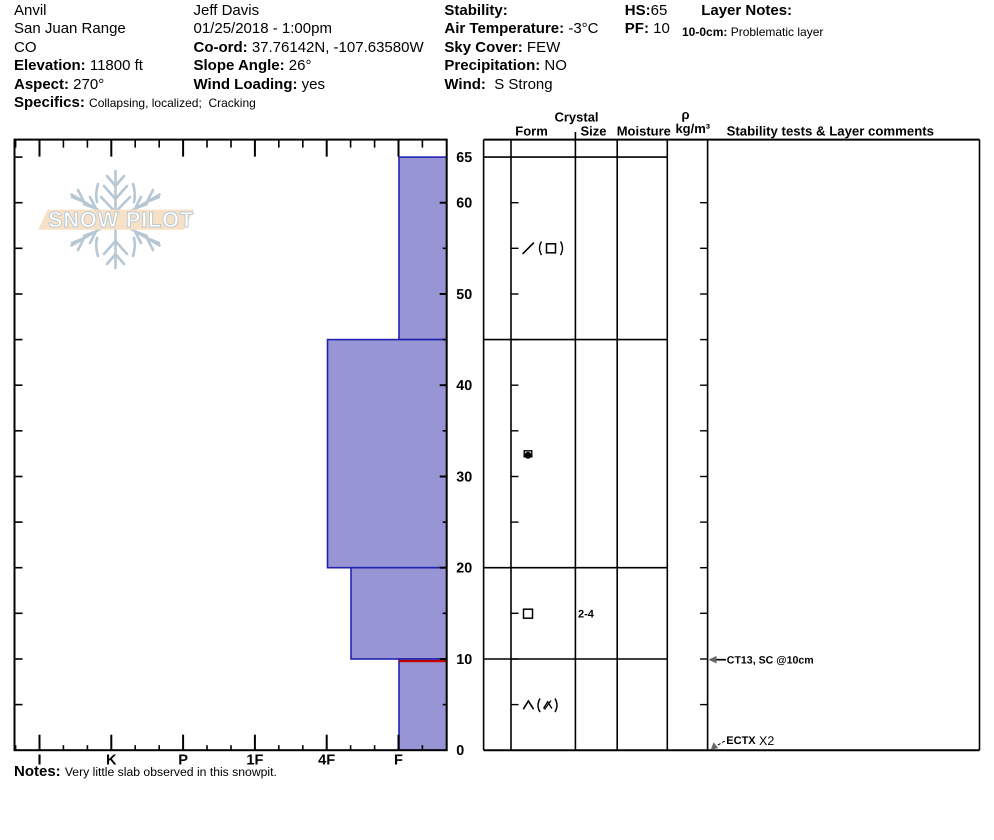 This screenshot has height=840, width=994. What do you see at coordinates (531, 131) in the screenshot?
I see `svg-text: Form` at bounding box center [531, 131].